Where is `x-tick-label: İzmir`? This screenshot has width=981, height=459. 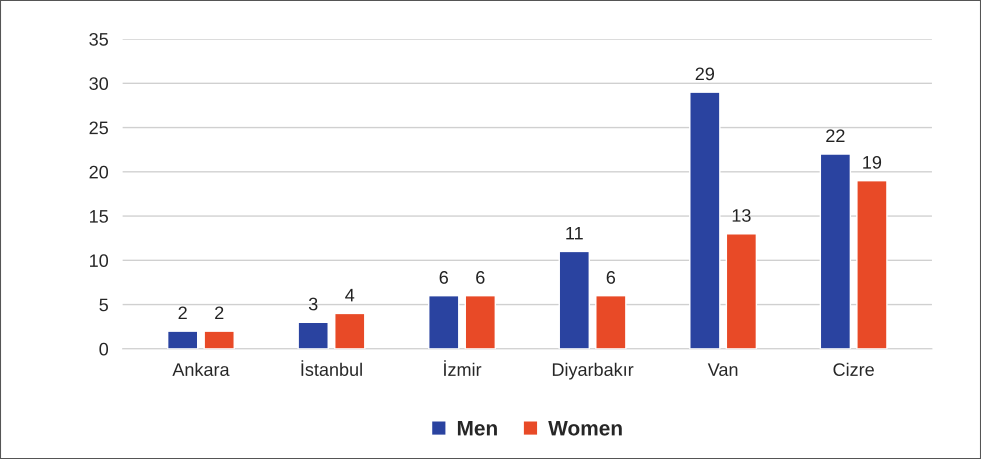
x-tick-label: İzmir is located at coordinates (463, 368).